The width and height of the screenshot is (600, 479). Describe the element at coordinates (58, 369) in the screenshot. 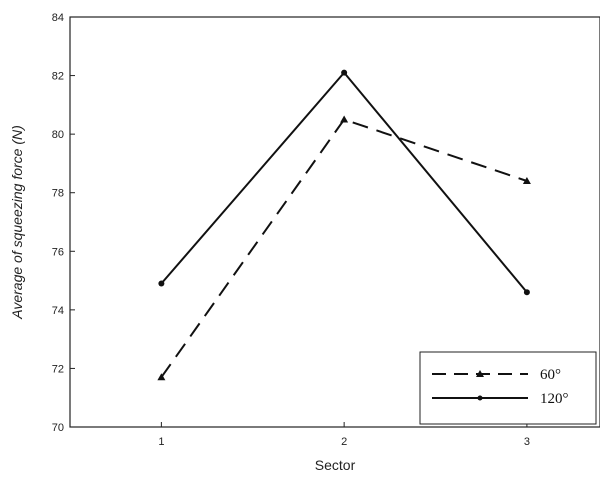

I see `y-tick-label: 72` at that location.